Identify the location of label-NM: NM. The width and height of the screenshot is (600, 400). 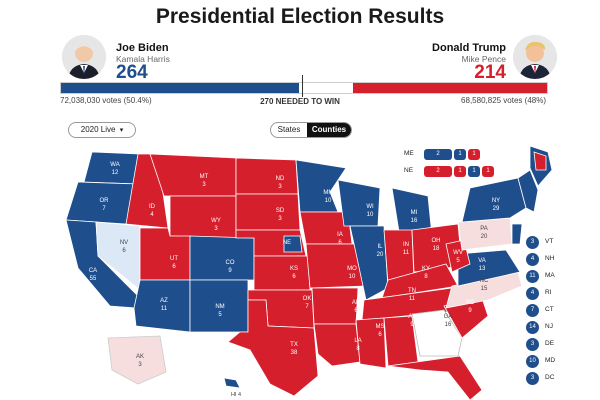
(219, 307).